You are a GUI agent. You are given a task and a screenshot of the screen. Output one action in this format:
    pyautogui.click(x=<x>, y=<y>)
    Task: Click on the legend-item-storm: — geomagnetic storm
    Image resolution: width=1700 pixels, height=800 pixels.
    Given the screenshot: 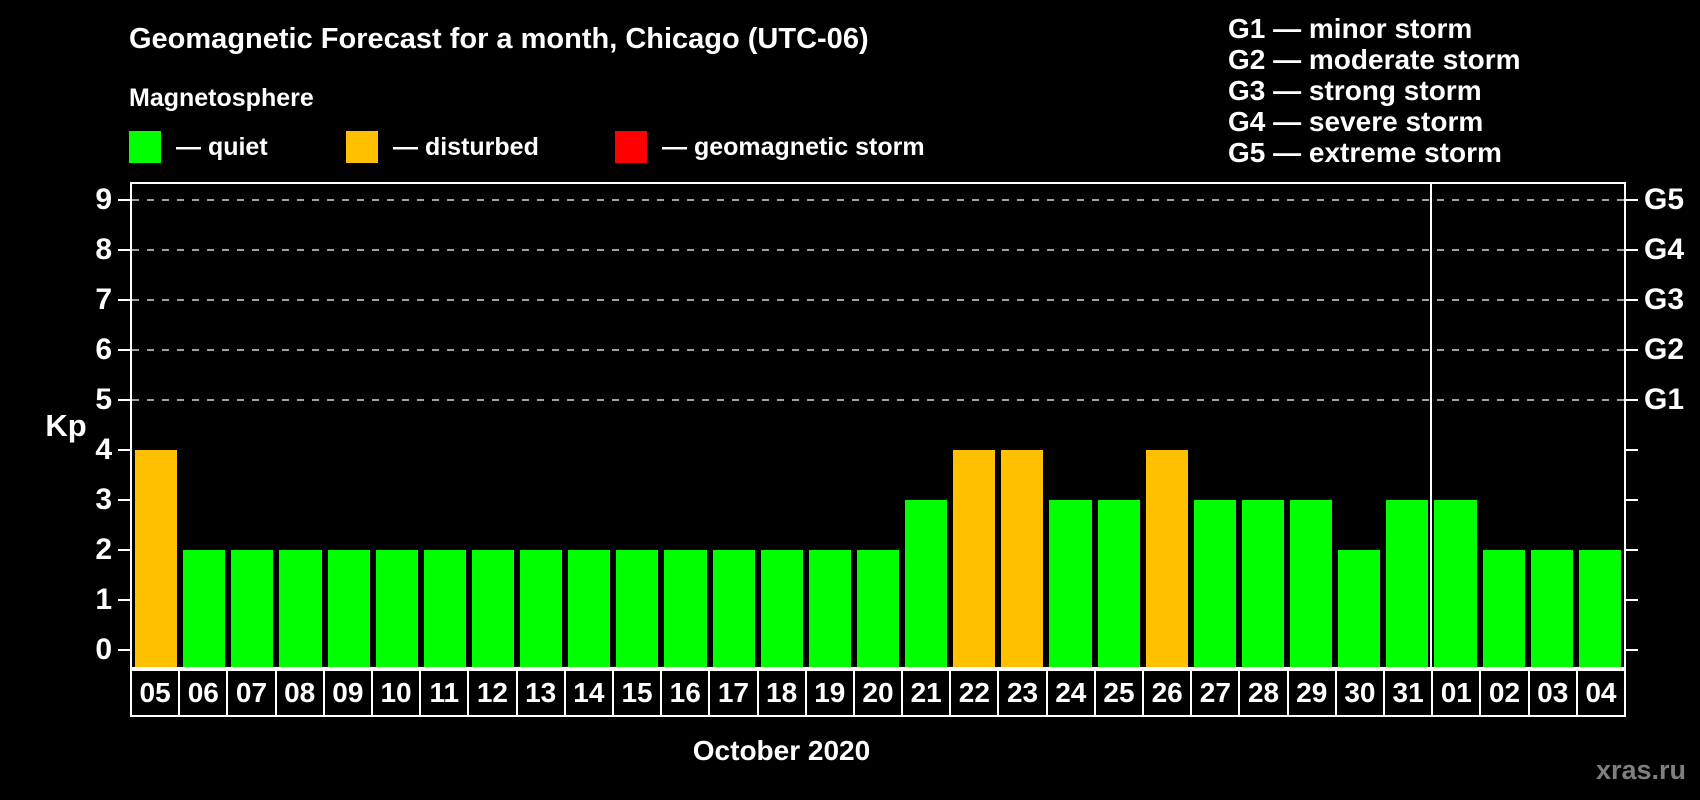 What is the action you would take?
    pyautogui.click(x=770, y=147)
    